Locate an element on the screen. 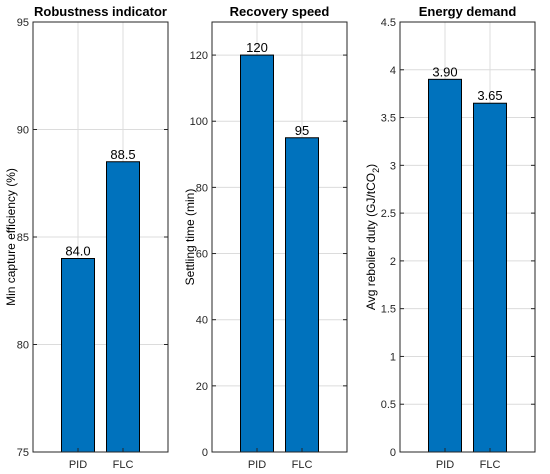 Image resolution: width=550 pixels, height=474 pixels. y-axis-label-main: Avg reboiler duty (GJ/tCO is located at coordinates (371, 241).